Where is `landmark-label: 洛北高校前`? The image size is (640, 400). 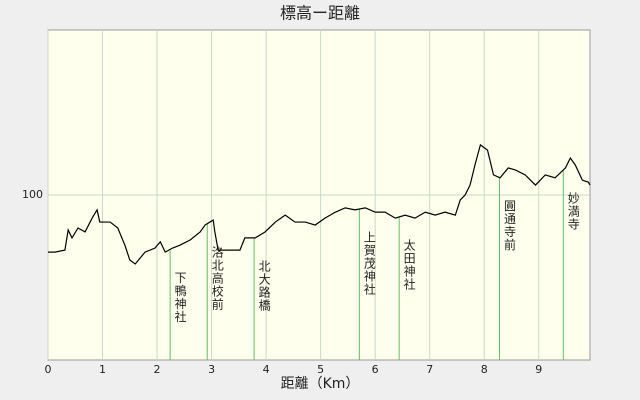 landmark-label: 洛北高校前 is located at coordinates (217, 277).